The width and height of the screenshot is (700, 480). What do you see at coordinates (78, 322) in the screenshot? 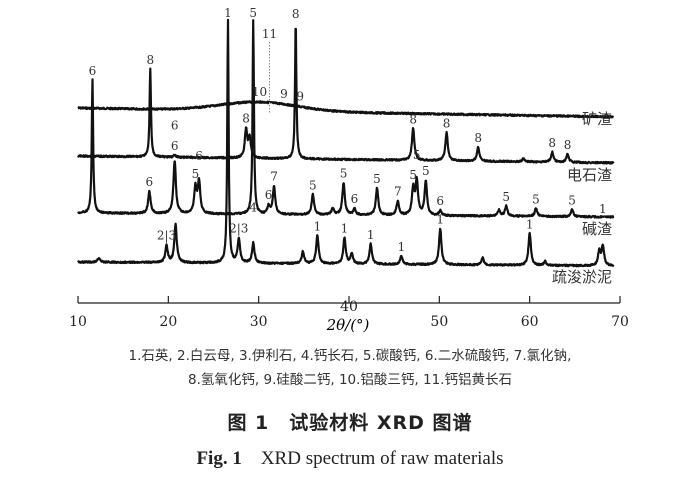
I see `x-tick-label: 10` at bounding box center [78, 322].